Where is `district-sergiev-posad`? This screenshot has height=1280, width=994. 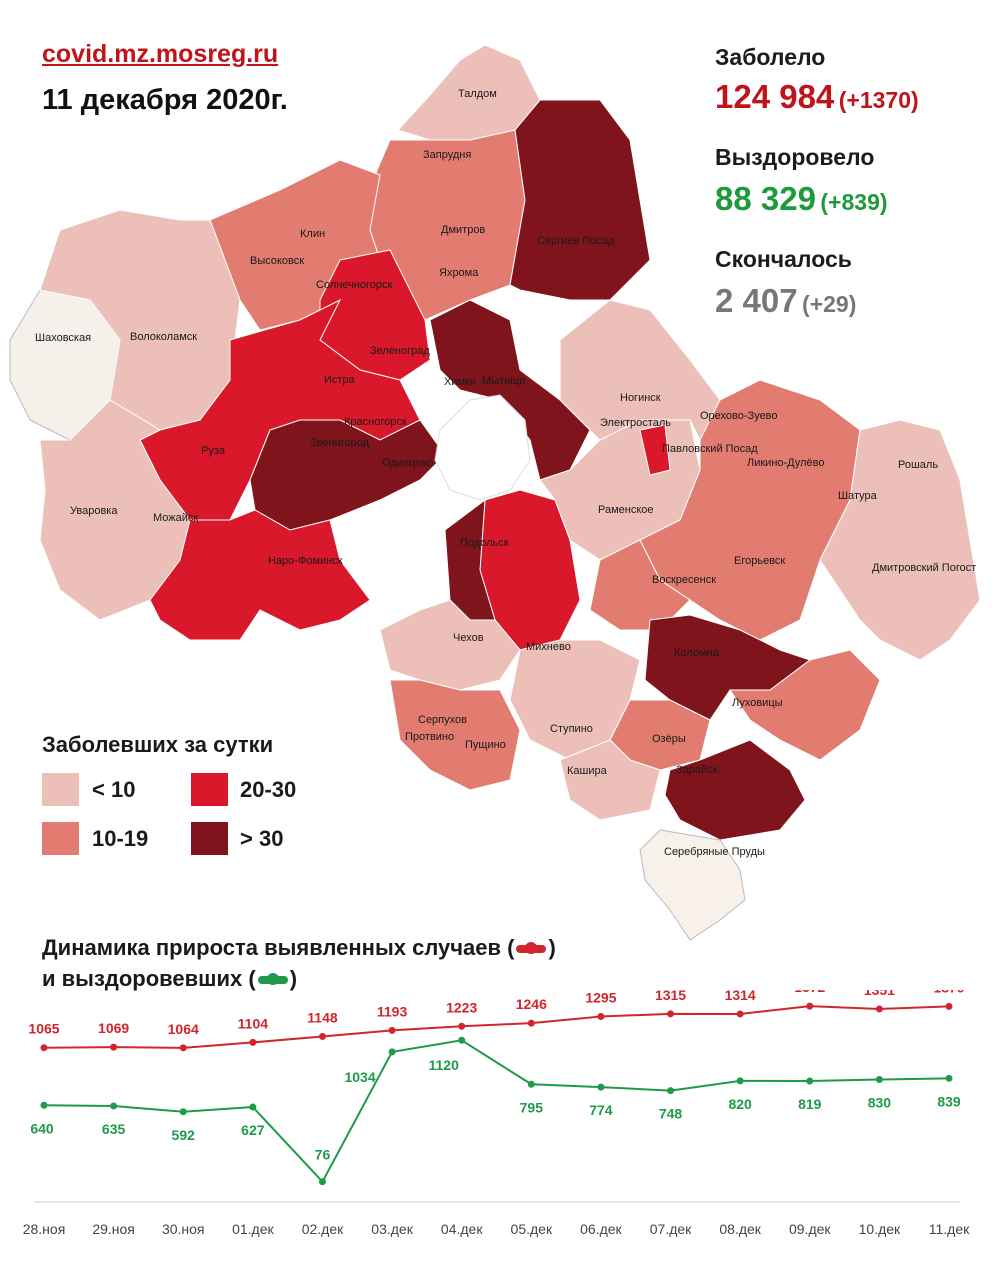
district-sergiev-posad is located at coordinates (580, 200).